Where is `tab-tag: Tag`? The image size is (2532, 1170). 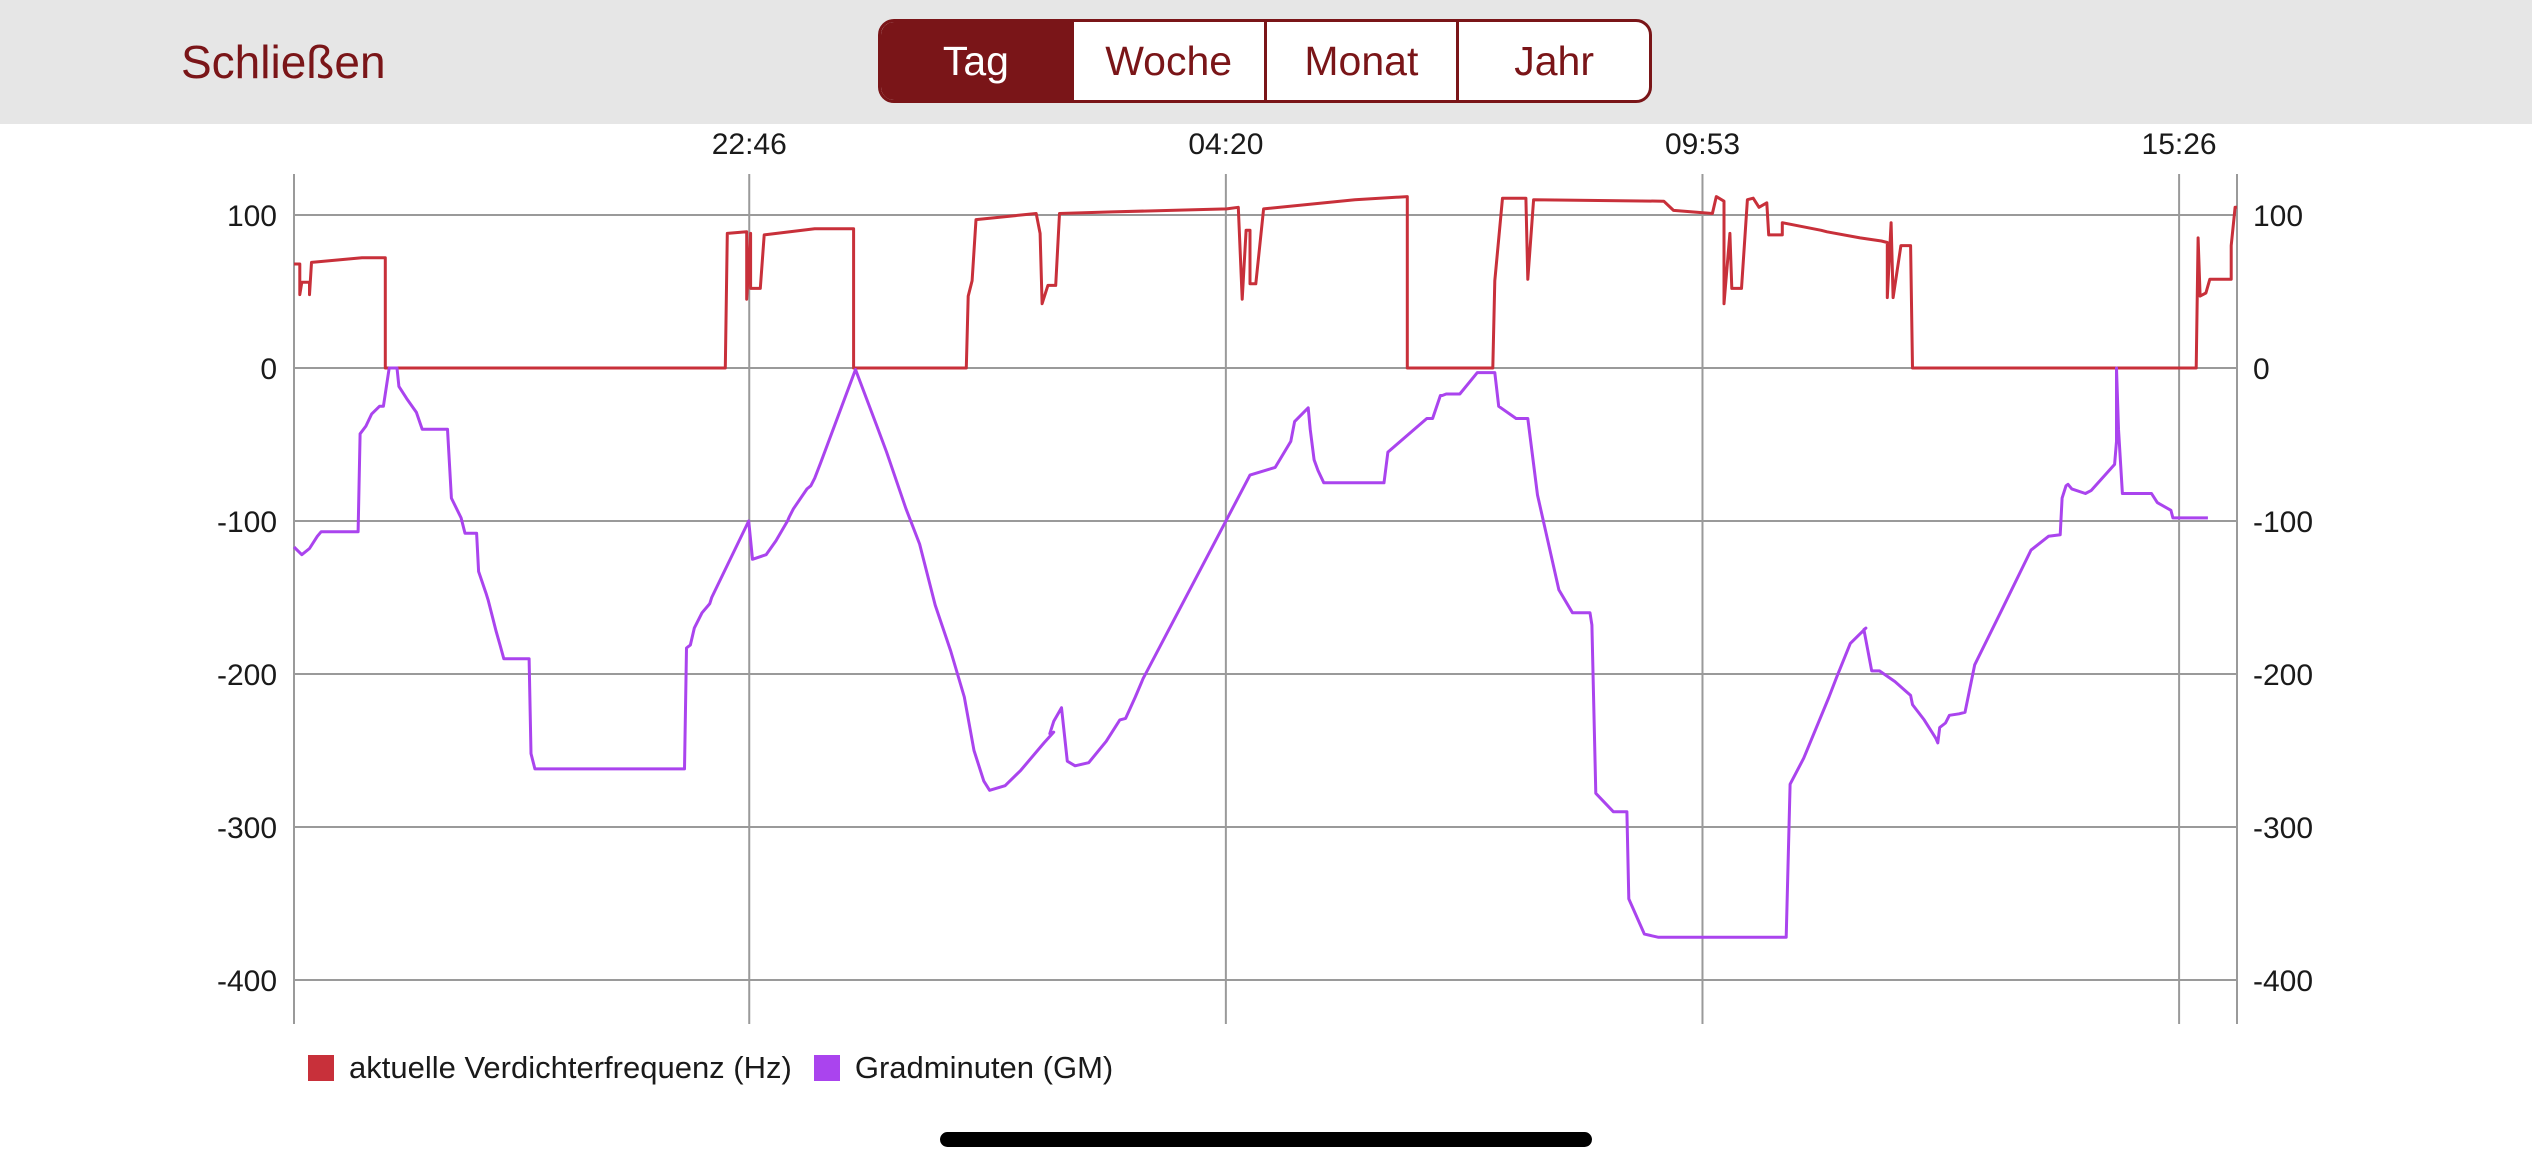
tab-tag: Tag is located at coordinates (976, 61).